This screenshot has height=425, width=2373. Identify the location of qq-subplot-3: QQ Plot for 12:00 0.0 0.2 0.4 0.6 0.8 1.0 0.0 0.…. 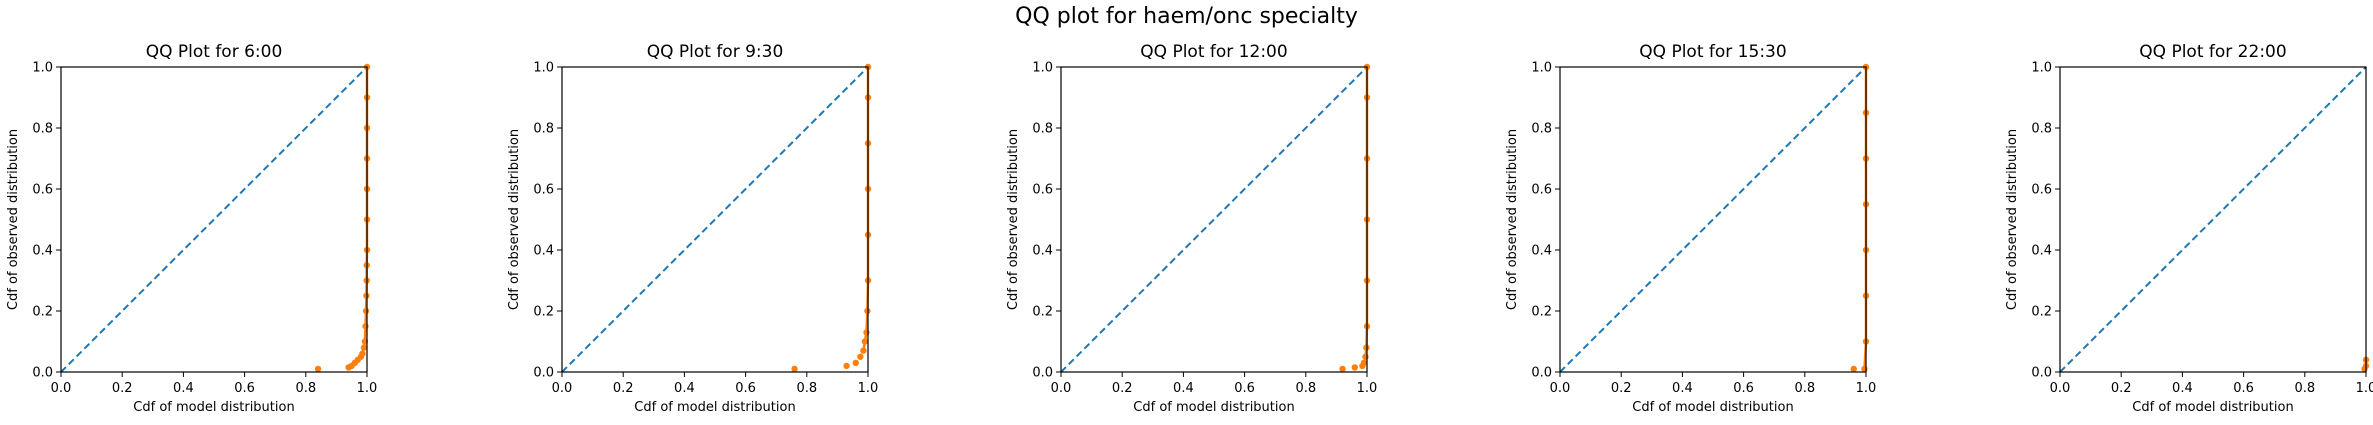
(1191, 228).